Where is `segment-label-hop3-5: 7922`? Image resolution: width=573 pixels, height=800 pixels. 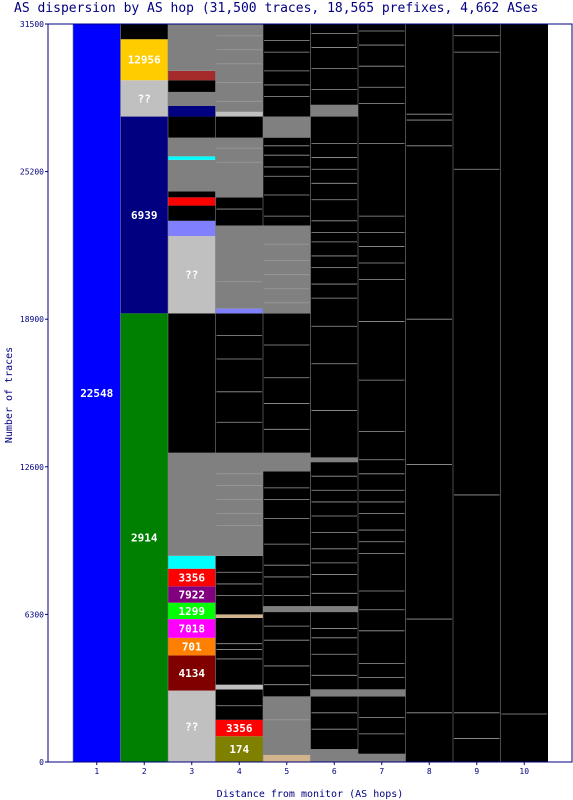 segment-label-hop3-5: 7922 is located at coordinates (192, 594).